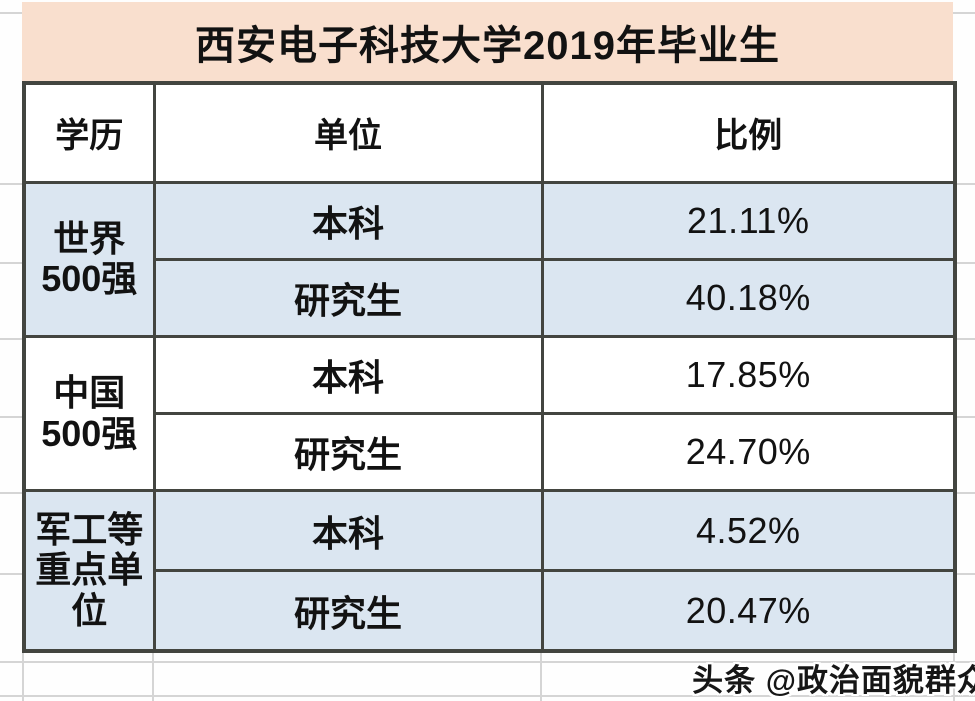 Image resolution: width=975 pixels, height=701 pixels. I want to click on group-label-world500: 世界 500强, so click(89, 259).